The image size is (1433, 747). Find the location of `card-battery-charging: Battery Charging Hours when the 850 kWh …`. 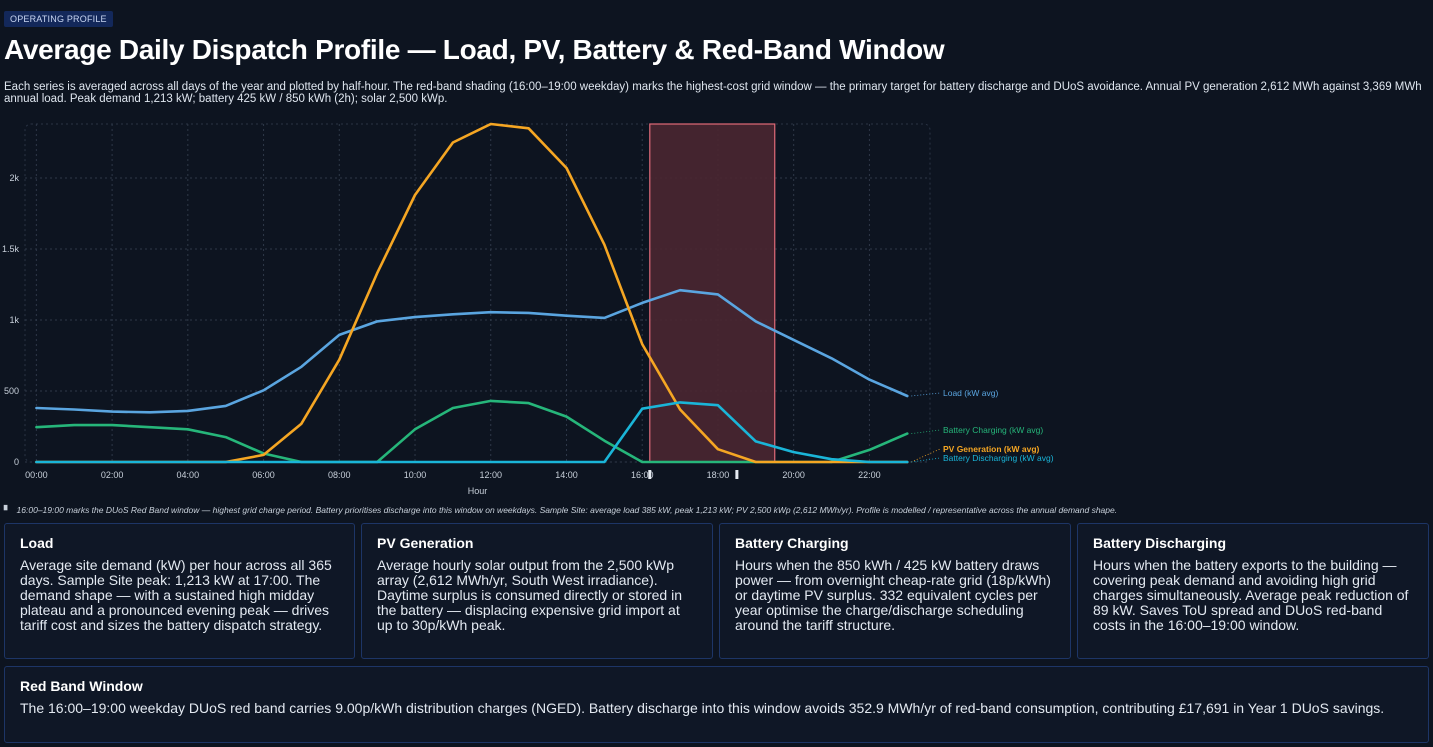

card-battery-charging: Battery Charging Hours when the 850 kWh … is located at coordinates (895, 591).